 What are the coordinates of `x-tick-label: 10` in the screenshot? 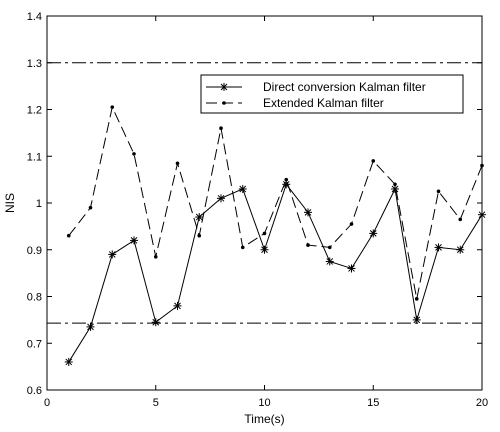 It's located at (264, 403).